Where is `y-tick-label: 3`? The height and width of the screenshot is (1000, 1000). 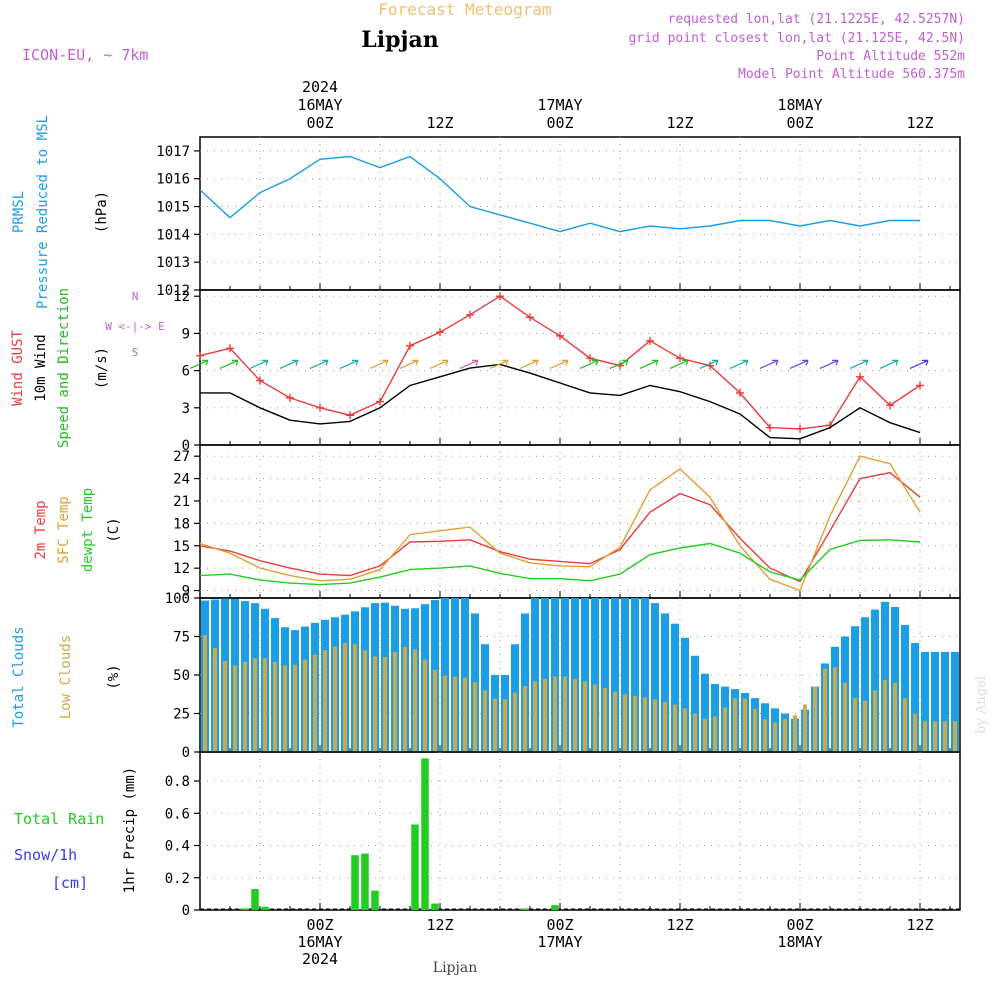
y-tick-label: 3 is located at coordinates (186, 409).